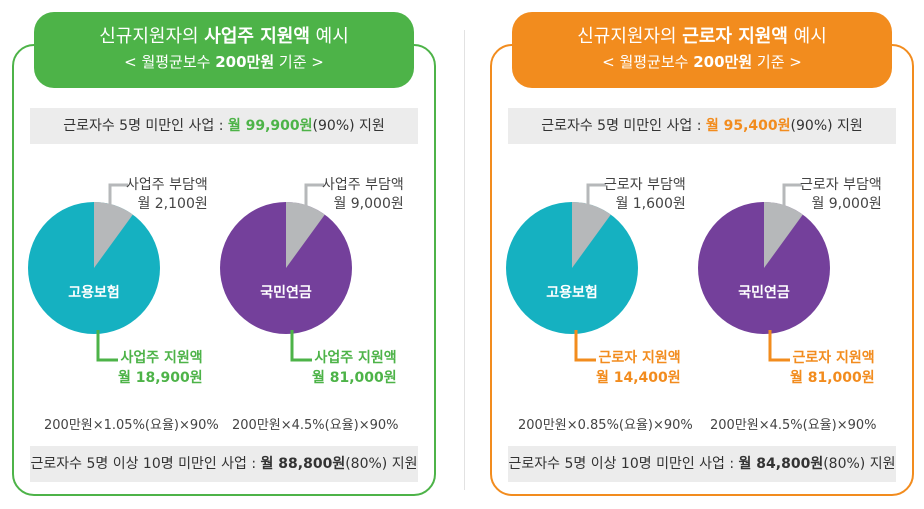  I want to click on employer-pie2-formula: 200만원×4.5%(요율)×90%, so click(315, 425).